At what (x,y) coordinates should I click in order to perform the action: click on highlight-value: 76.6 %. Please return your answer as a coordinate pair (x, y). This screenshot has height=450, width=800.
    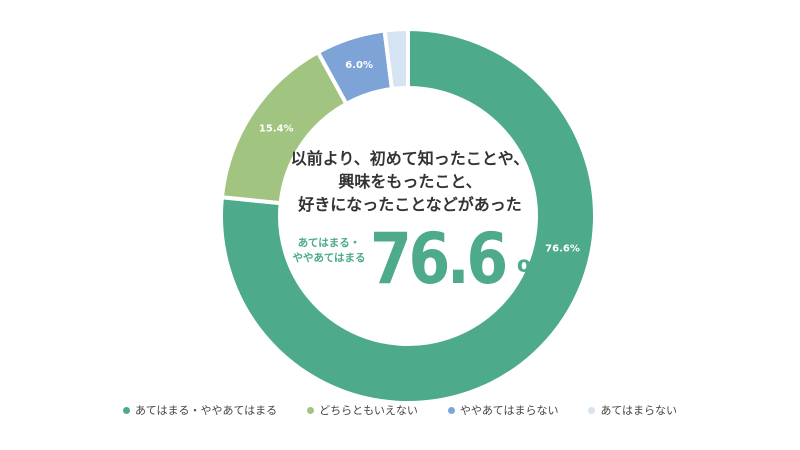
    Looking at the image, I should click on (459, 249).